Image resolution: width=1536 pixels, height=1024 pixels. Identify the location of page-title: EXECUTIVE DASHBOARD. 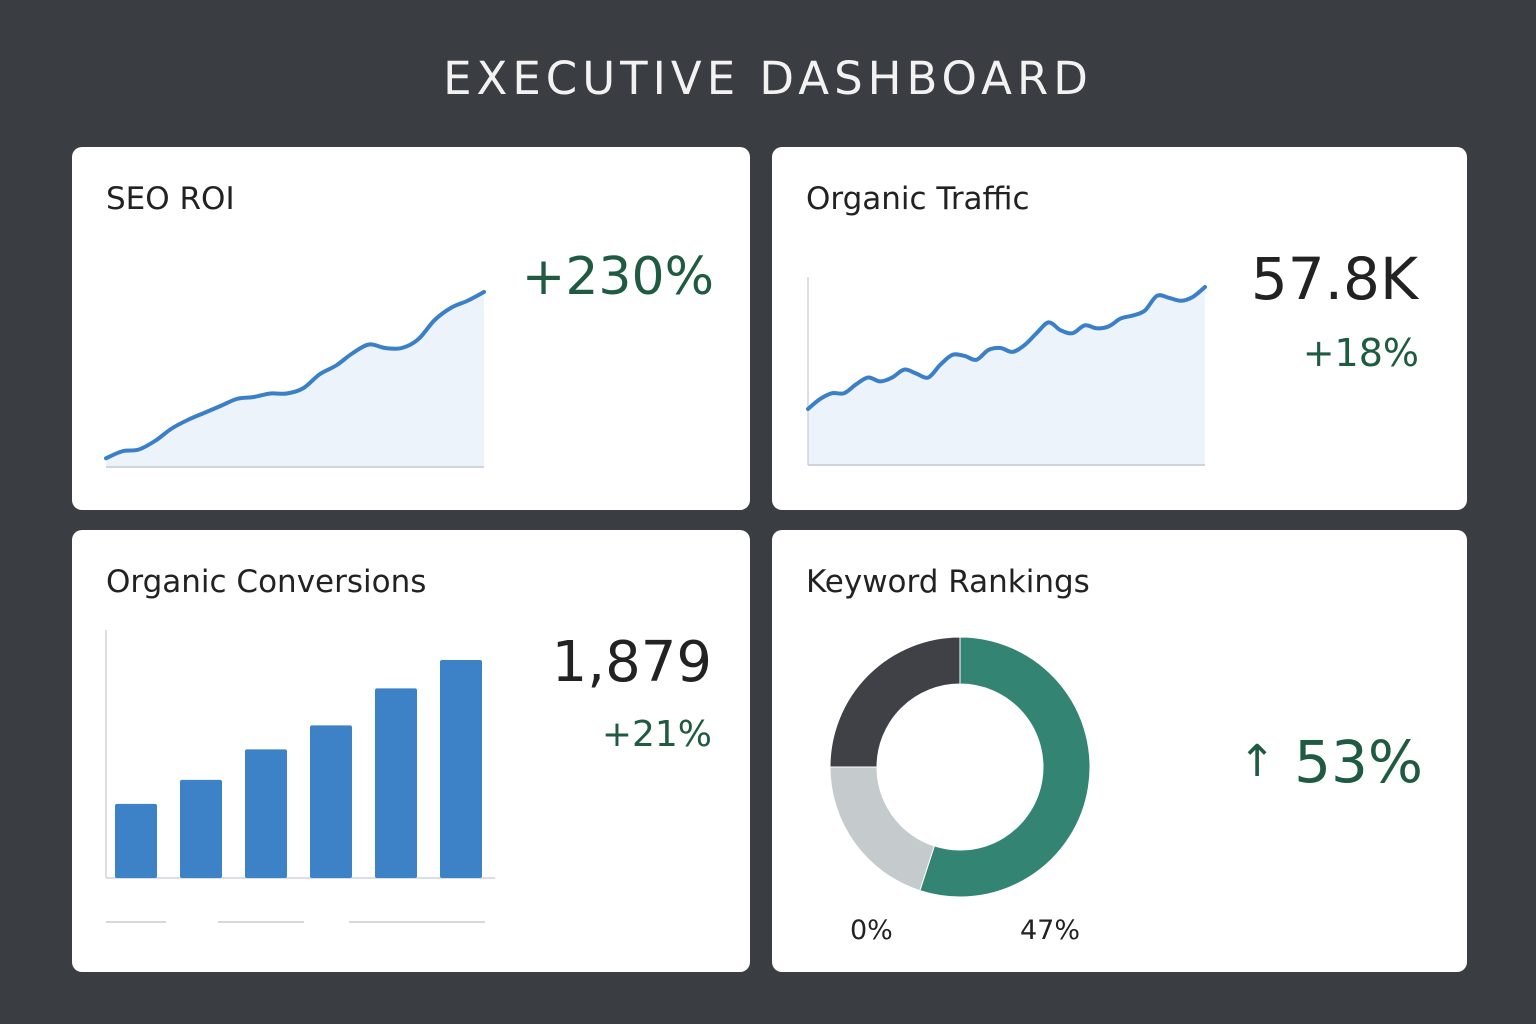
(768, 78).